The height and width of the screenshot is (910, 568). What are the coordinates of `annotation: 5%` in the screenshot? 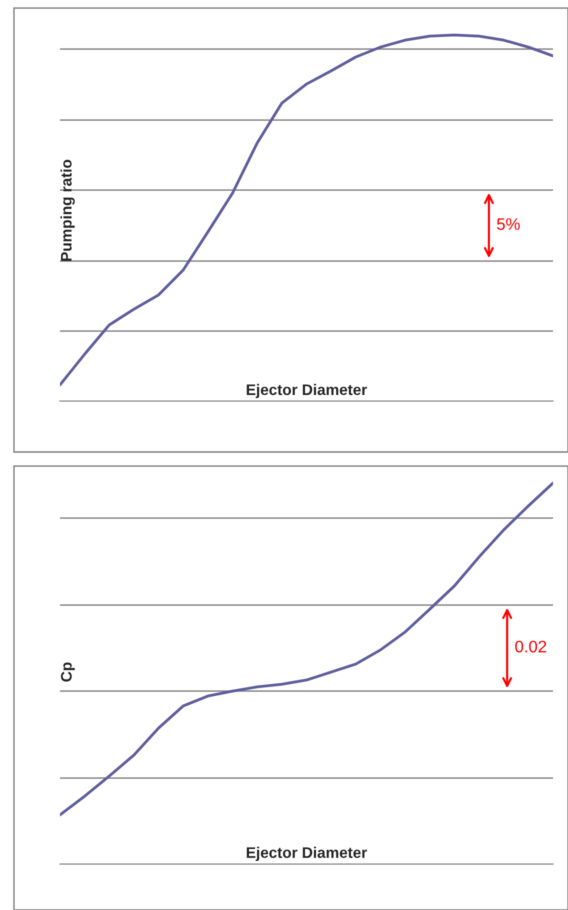 It's located at (508, 224).